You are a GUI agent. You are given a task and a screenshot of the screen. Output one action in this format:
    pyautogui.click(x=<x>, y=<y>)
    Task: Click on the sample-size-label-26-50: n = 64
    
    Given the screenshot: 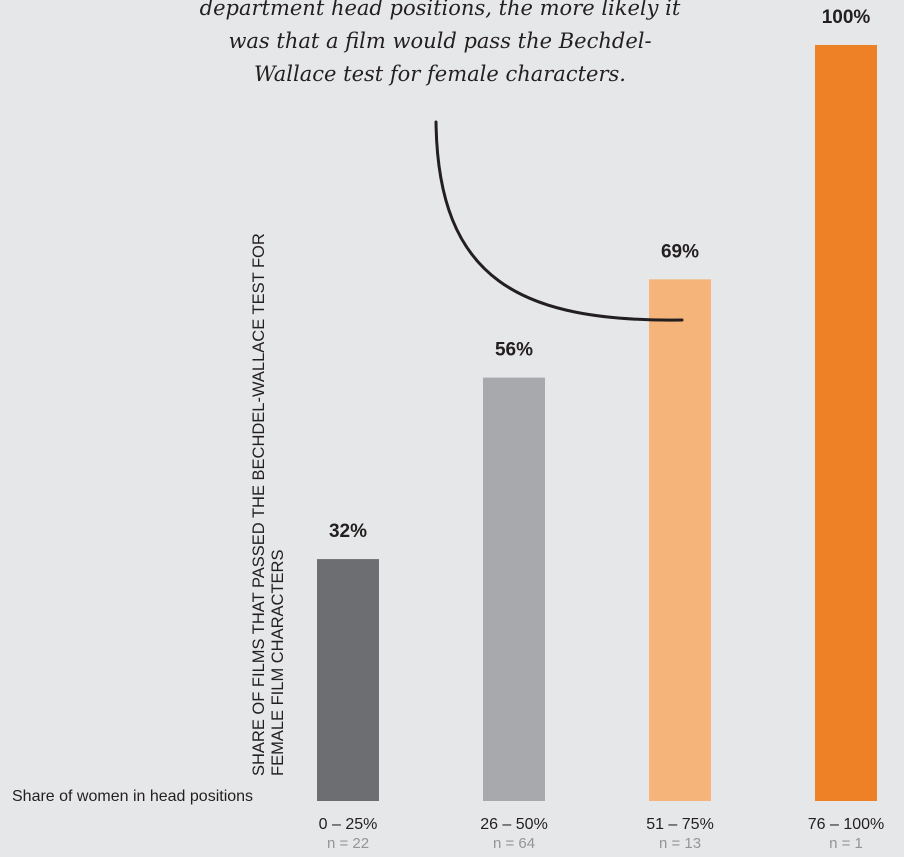 What is the action you would take?
    pyautogui.click(x=514, y=843)
    